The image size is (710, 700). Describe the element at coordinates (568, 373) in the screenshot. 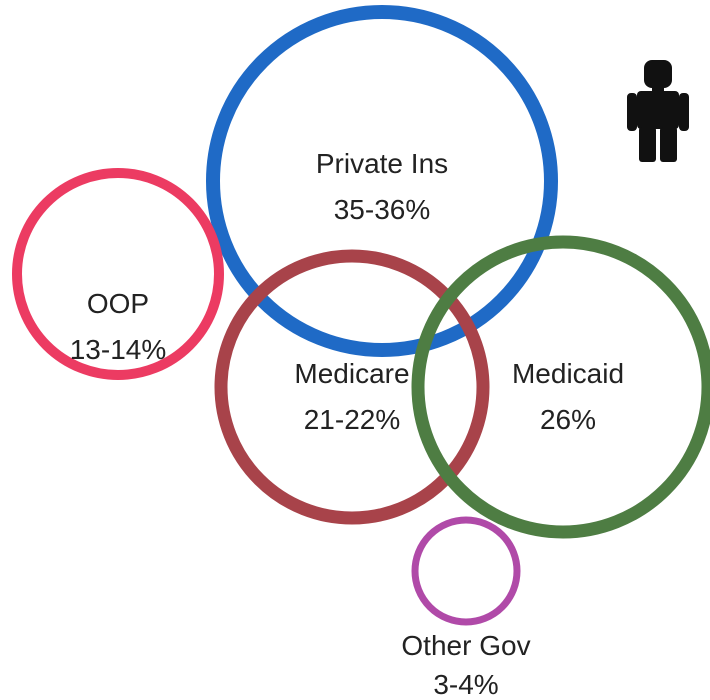

I see `medicaid-label: Medicaid` at that location.